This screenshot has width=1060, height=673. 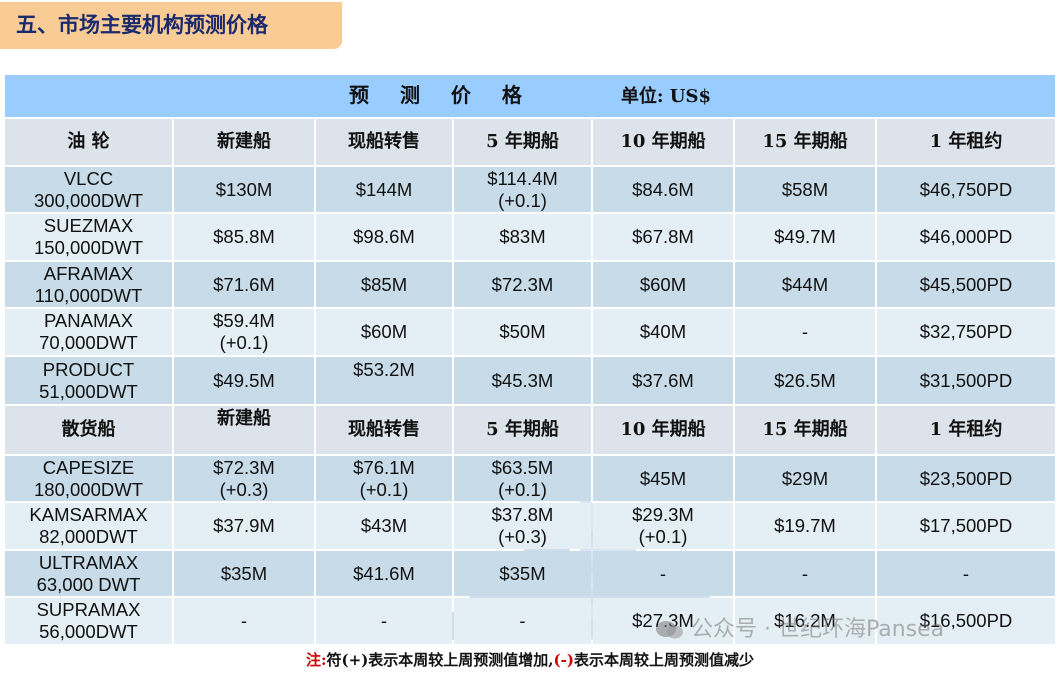 I want to click on tanker-price-cell: $98.6M, so click(x=384, y=237).